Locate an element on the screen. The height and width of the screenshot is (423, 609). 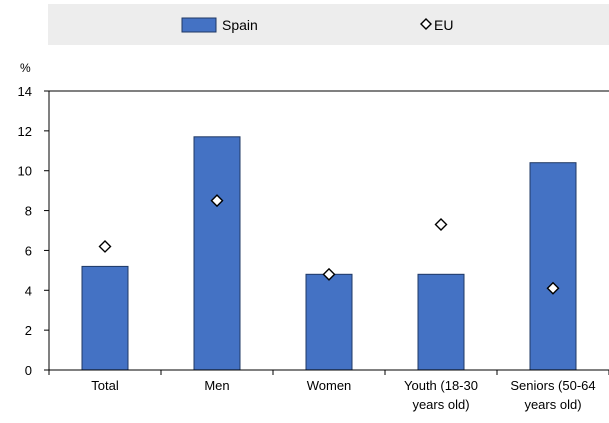
y-tick-label-6: 12 is located at coordinates (25, 131).